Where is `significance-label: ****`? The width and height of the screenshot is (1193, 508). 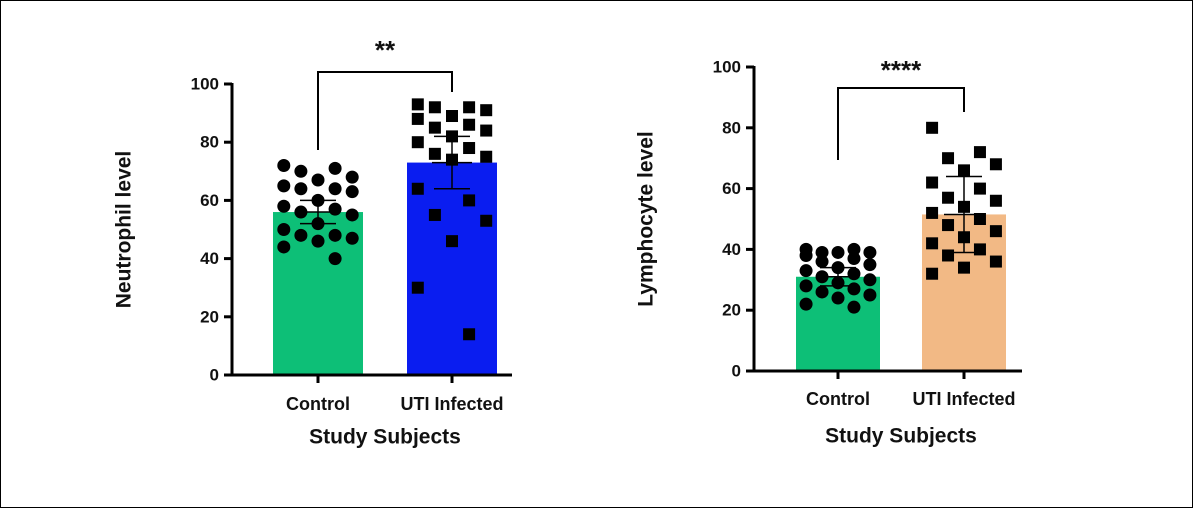
significance-label: **** is located at coordinates (901, 70).